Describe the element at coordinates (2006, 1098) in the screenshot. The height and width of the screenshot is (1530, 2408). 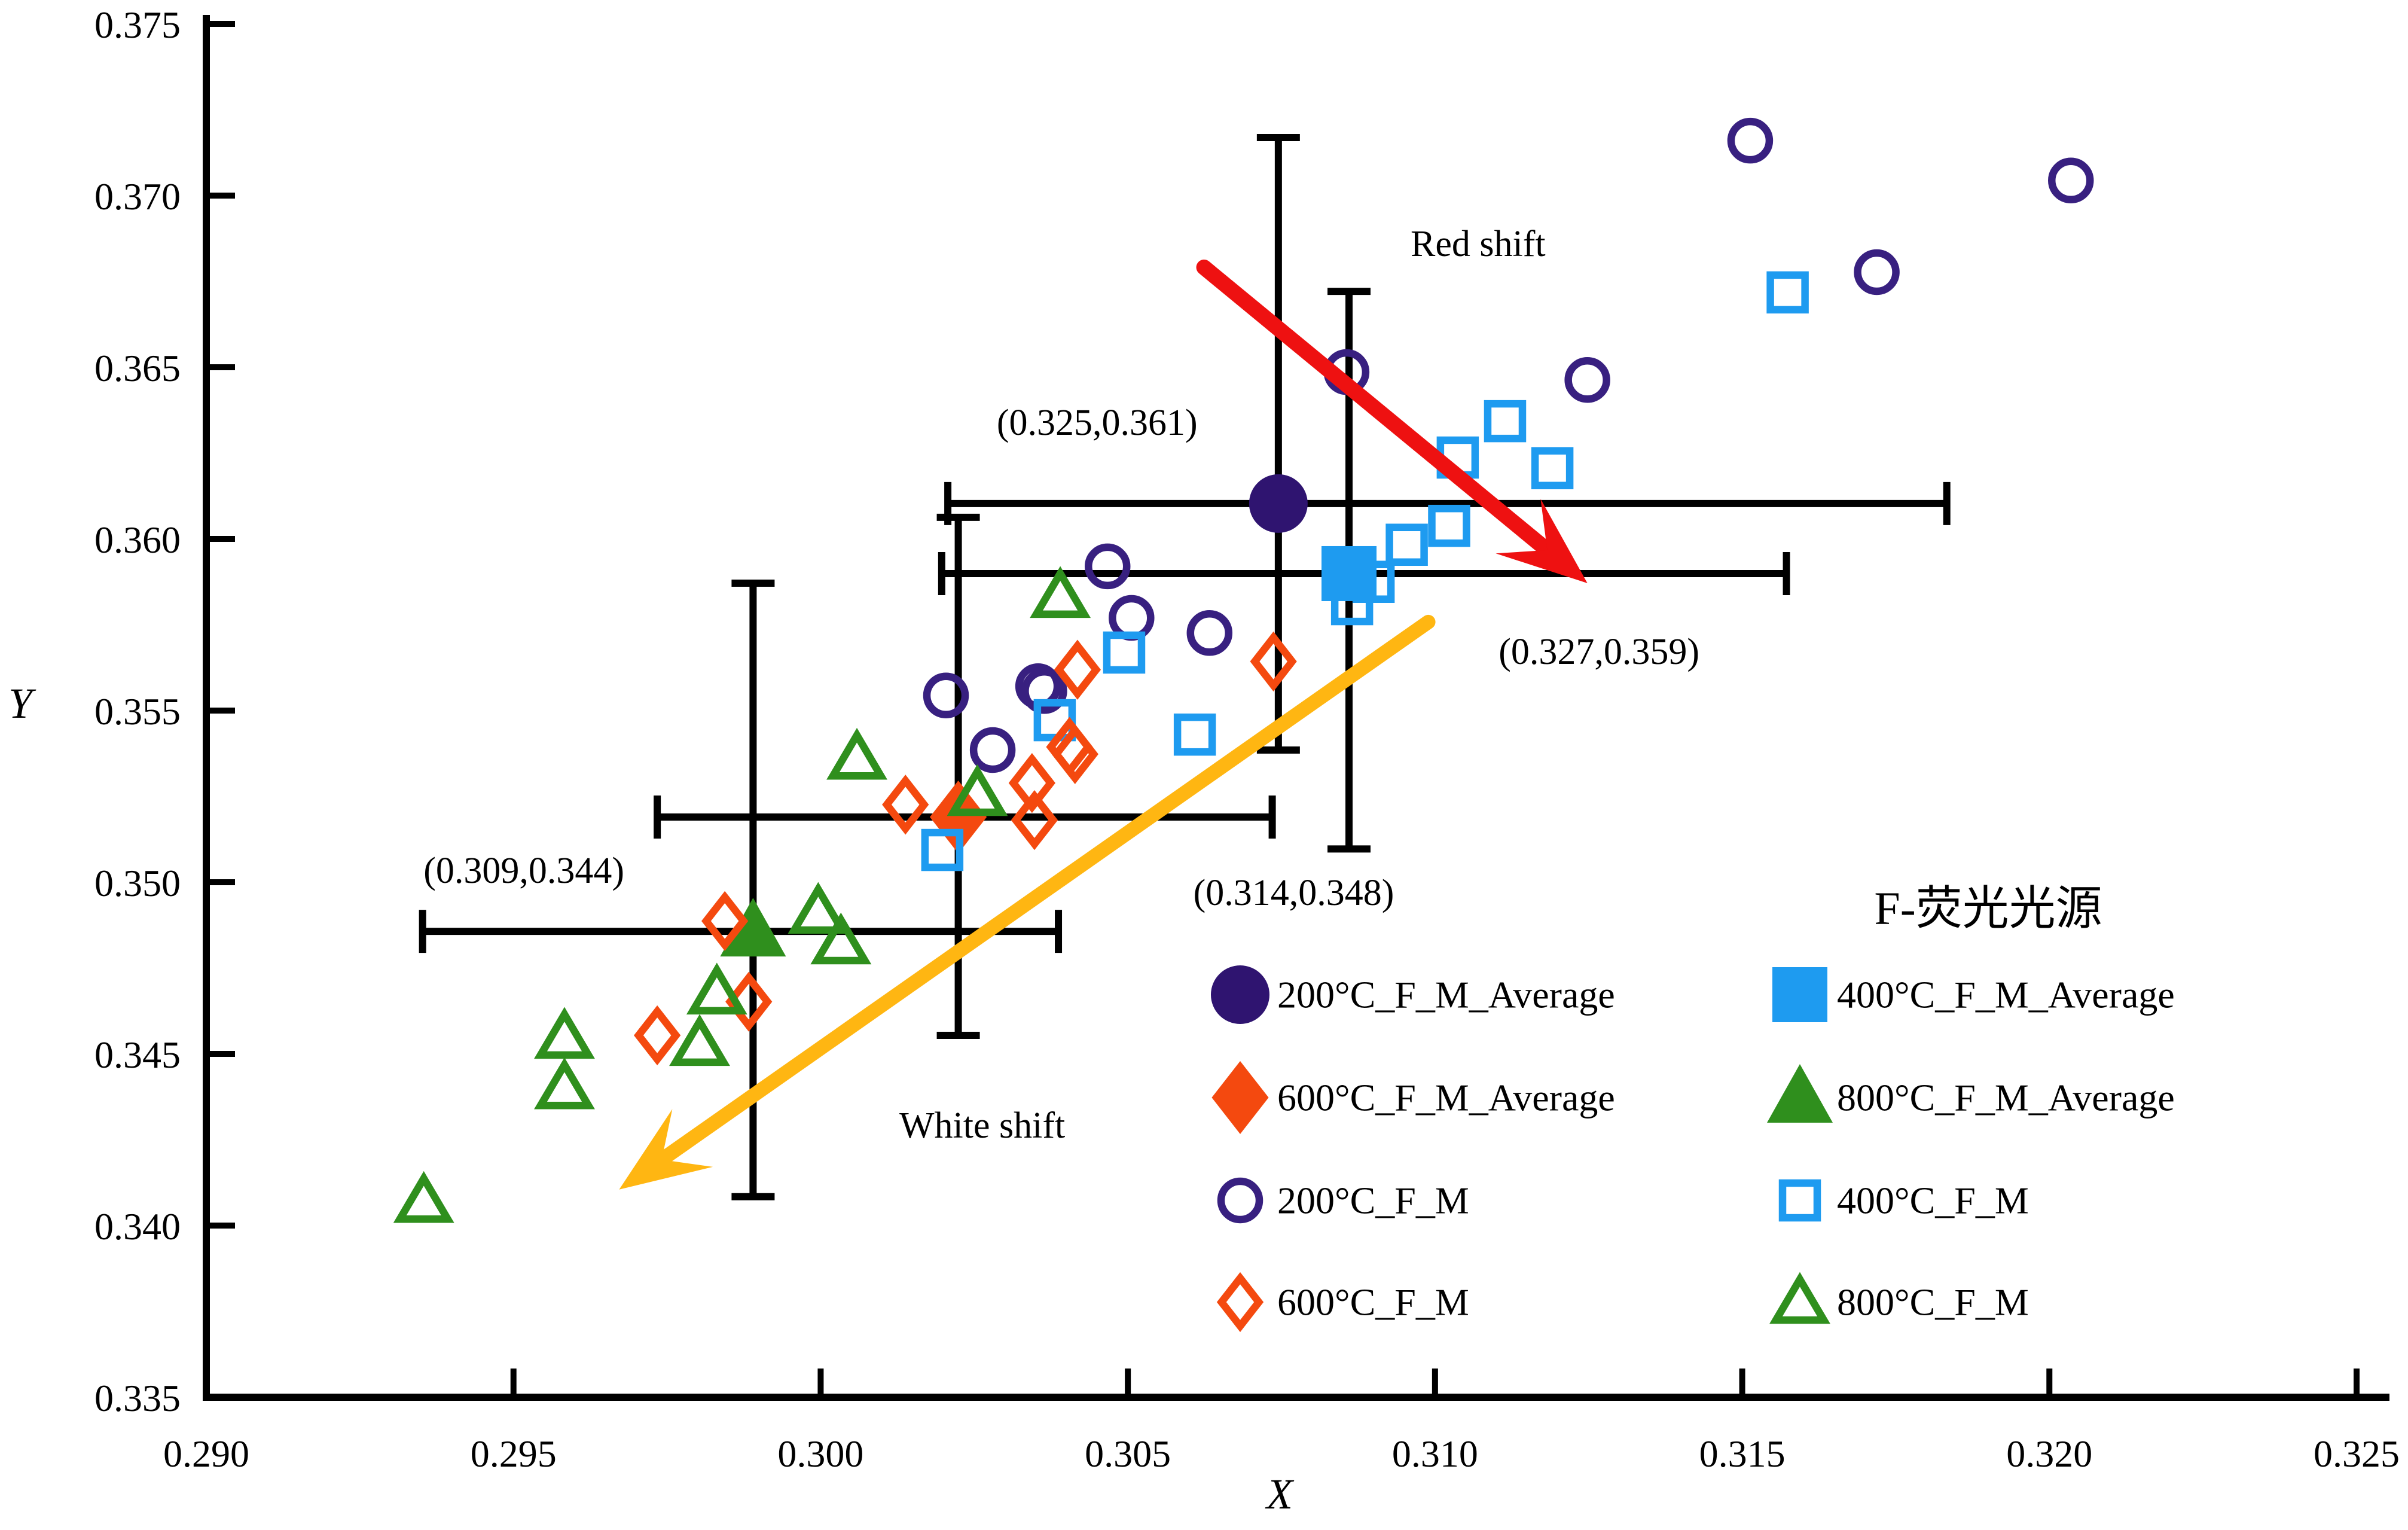
I see `legend-label-avg800: 800°C_F_M_Average` at that location.